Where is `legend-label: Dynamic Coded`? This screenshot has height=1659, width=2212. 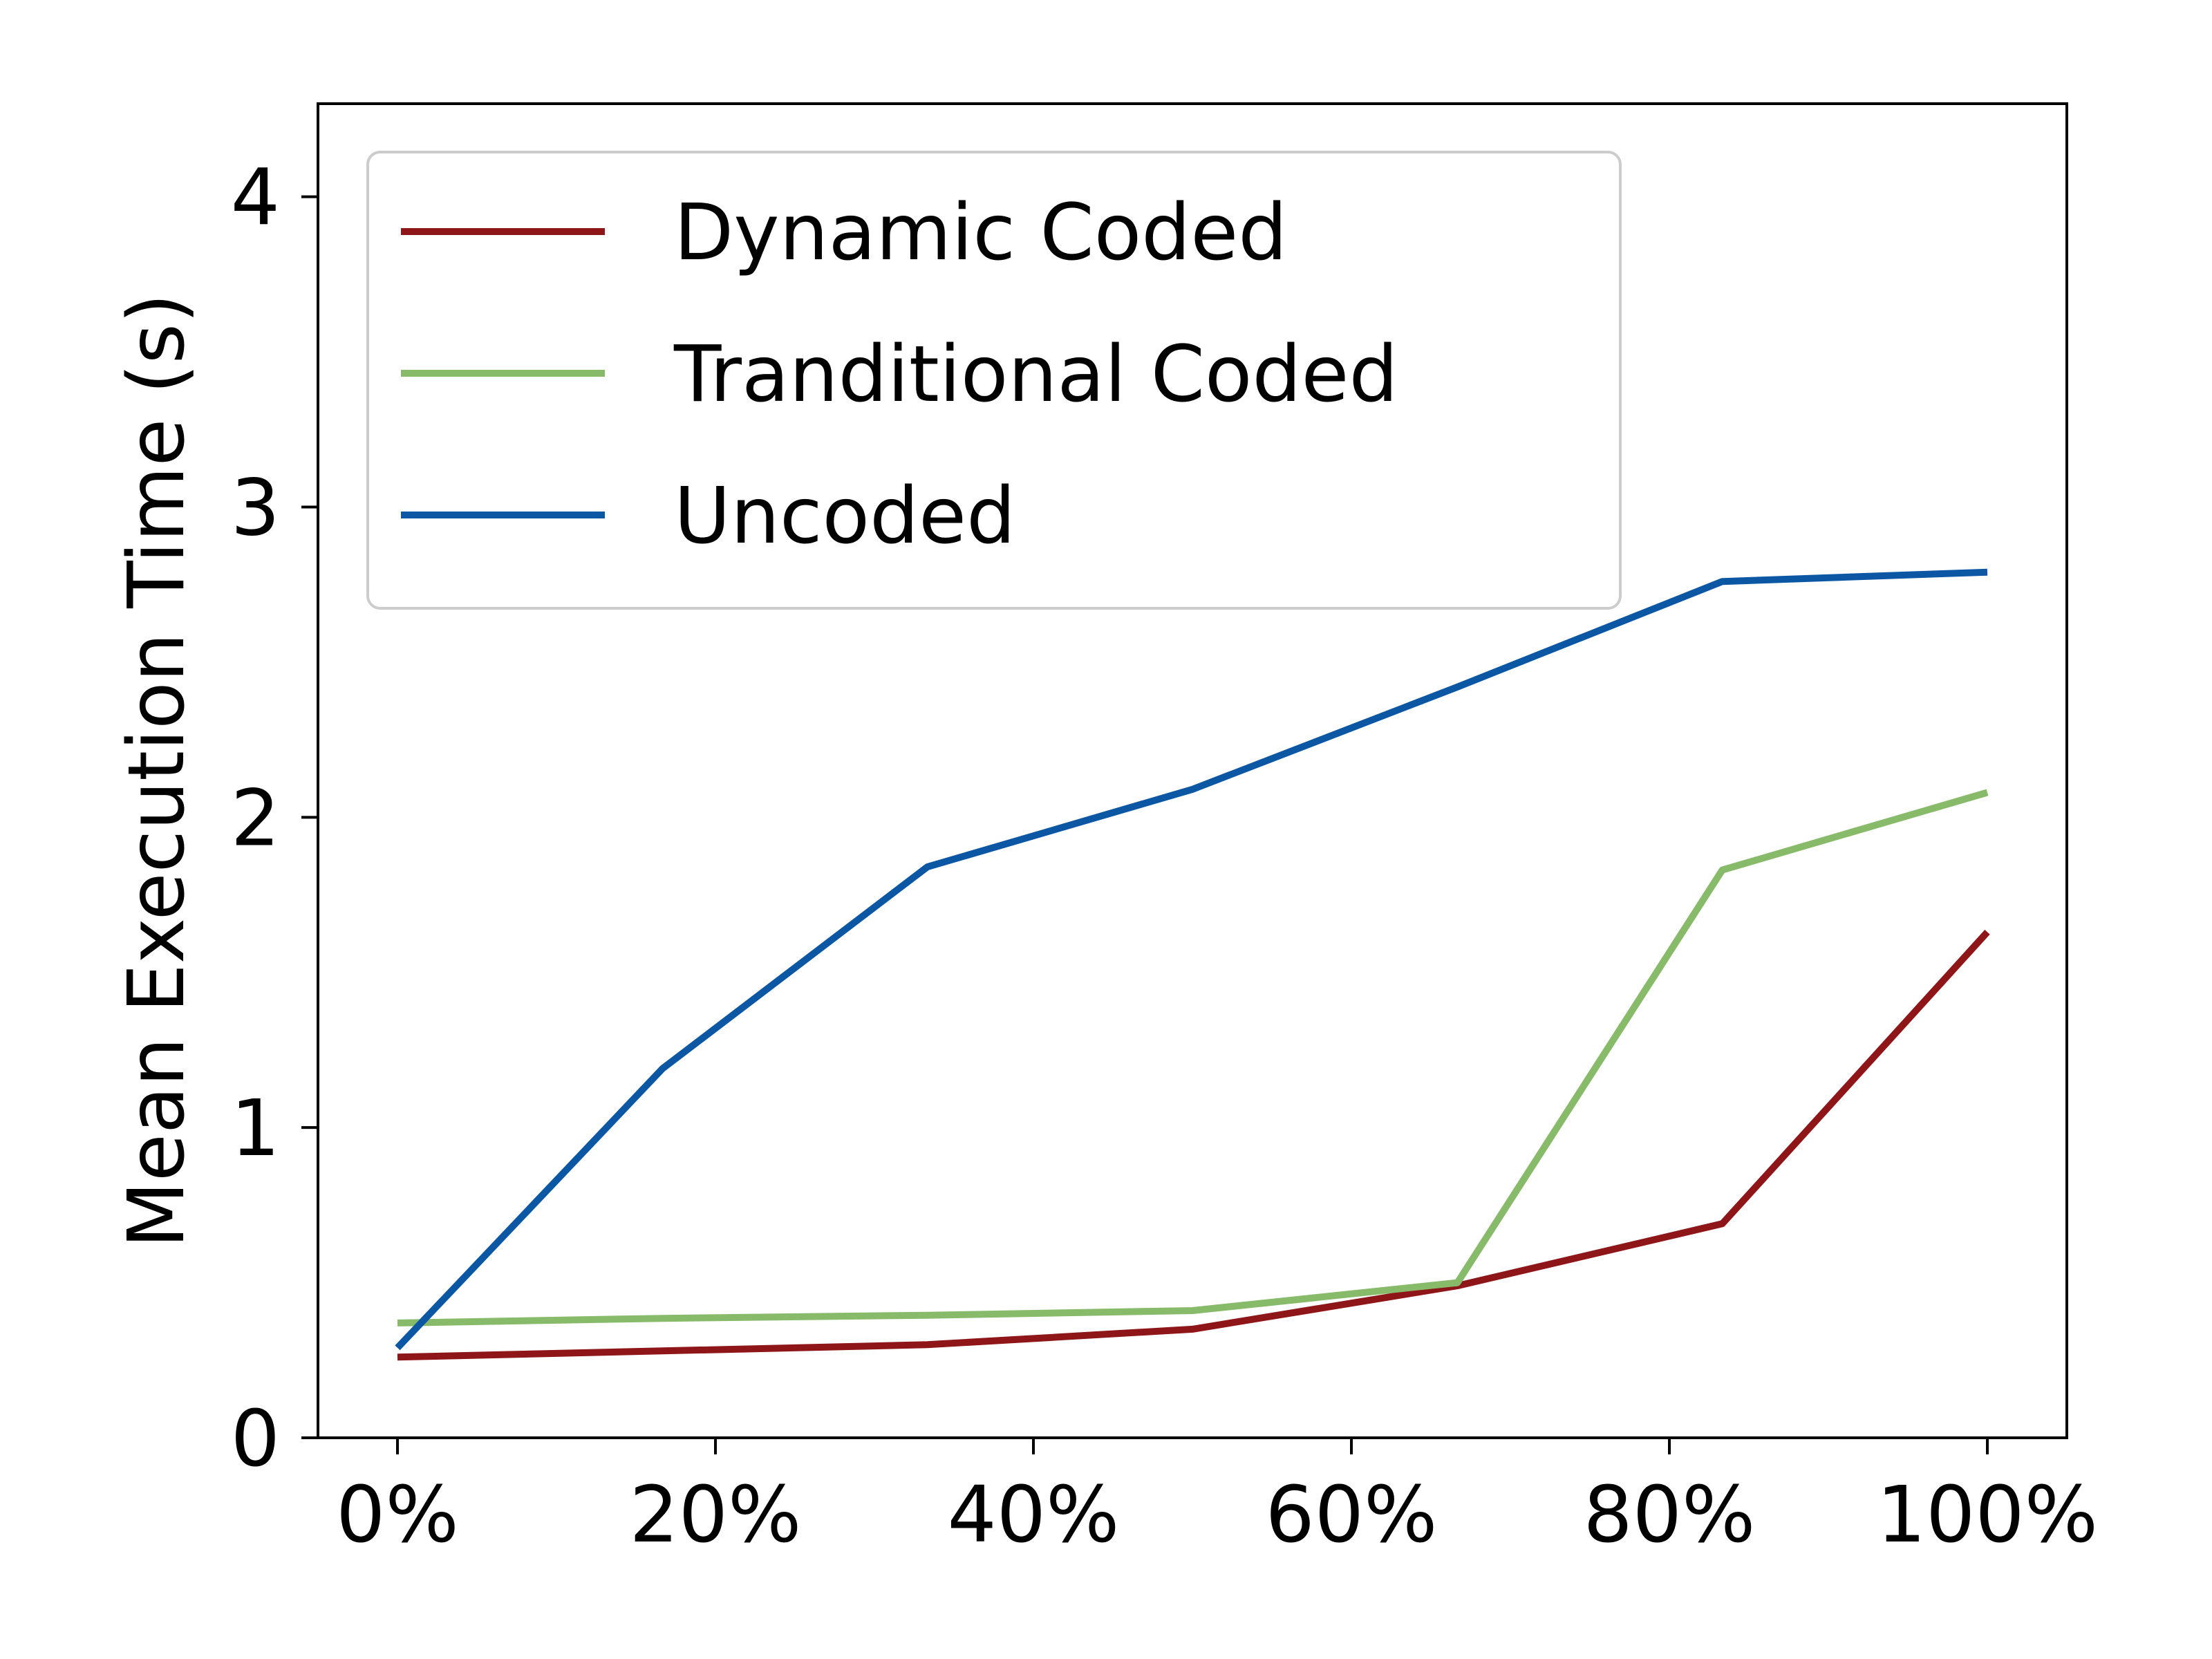
legend-label: Dynamic Coded is located at coordinates (981, 233).